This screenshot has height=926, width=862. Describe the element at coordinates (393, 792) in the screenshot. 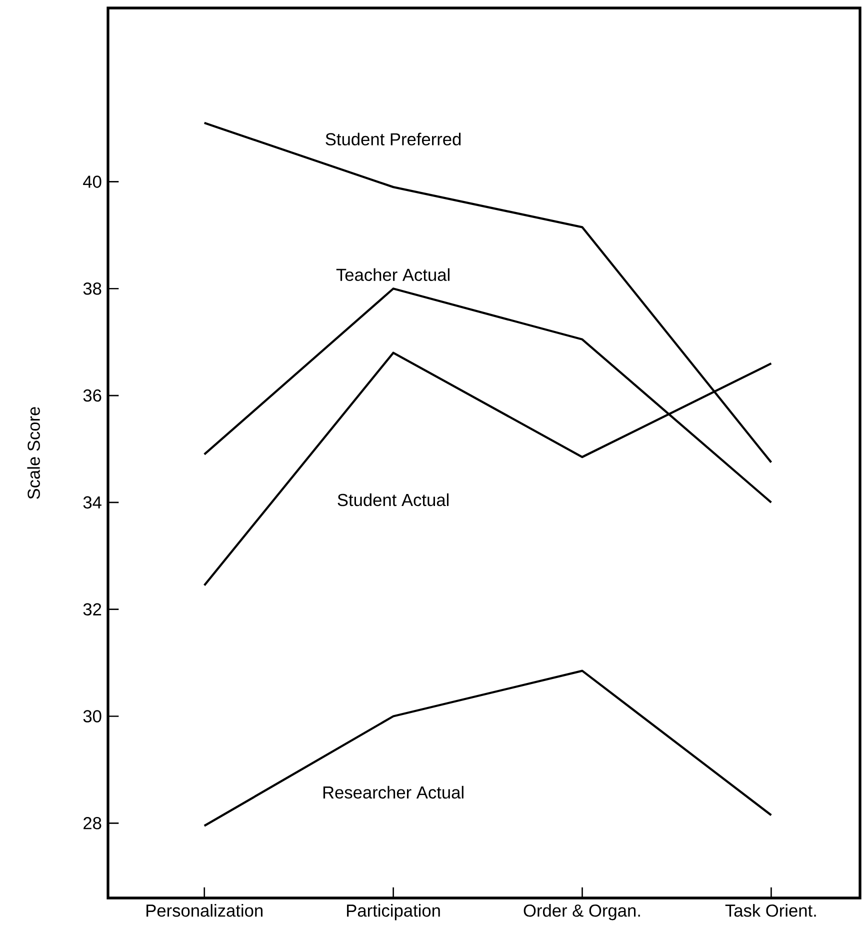

I see `series-label: Researcher Actual` at that location.